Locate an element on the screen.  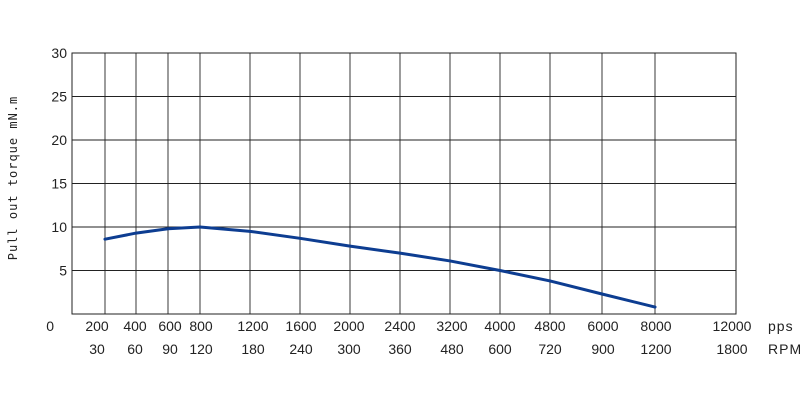
x-tick-label-pps: 400 is located at coordinates (135, 326).